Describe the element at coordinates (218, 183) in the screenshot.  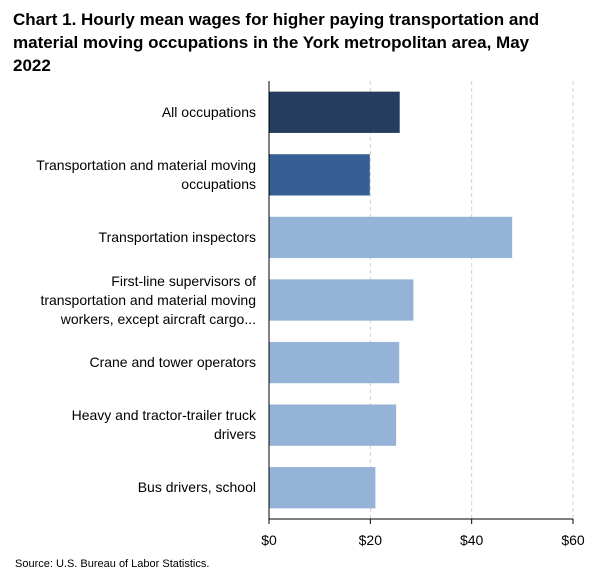
I see `category-label-line: occupations` at that location.